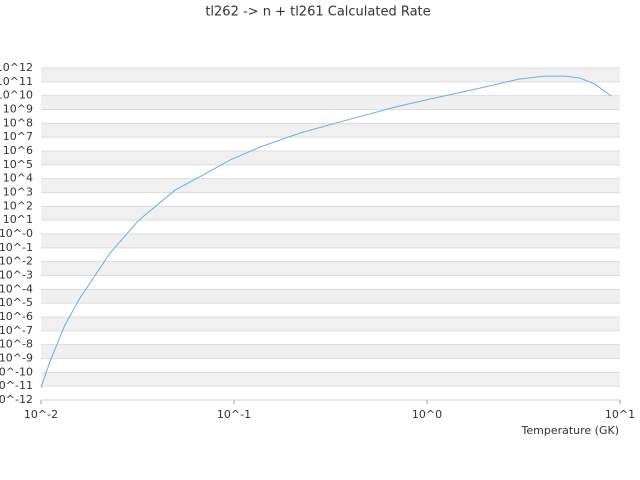  I want to click on y-tick-label: 10^8, so click(18, 122).